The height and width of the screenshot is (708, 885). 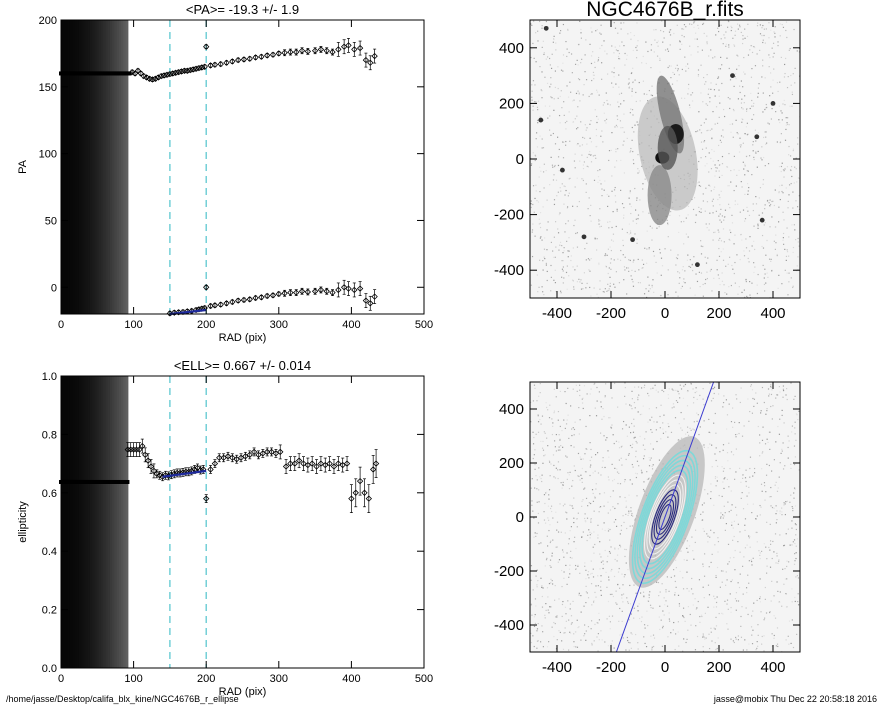 What do you see at coordinates (611, 313) in the screenshot?
I see `x-tick-label: -200` at bounding box center [611, 313].